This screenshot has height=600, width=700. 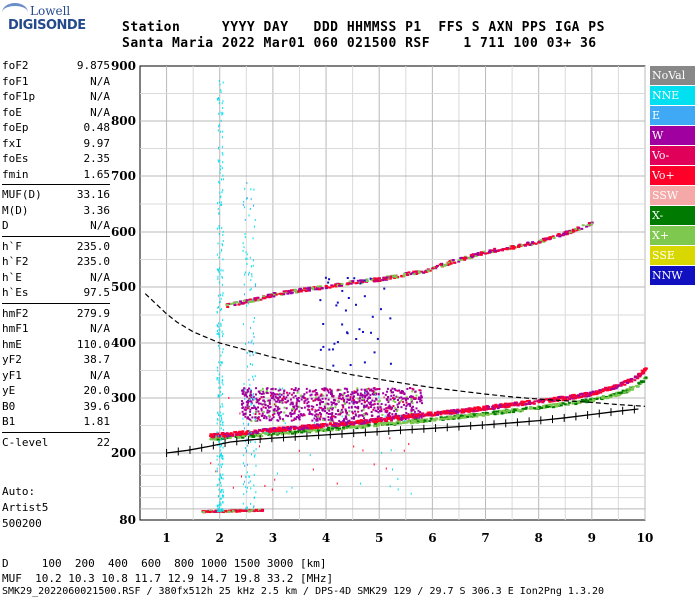 I want to click on param-value: 38.7, so click(x=97, y=359).